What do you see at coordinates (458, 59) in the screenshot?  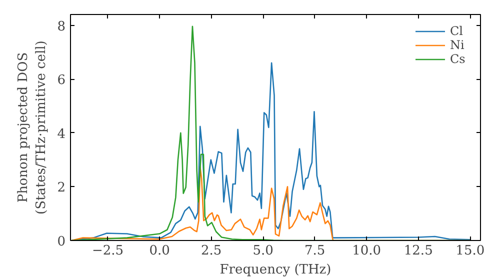 I see `legend-label: Cs` at bounding box center [458, 59].